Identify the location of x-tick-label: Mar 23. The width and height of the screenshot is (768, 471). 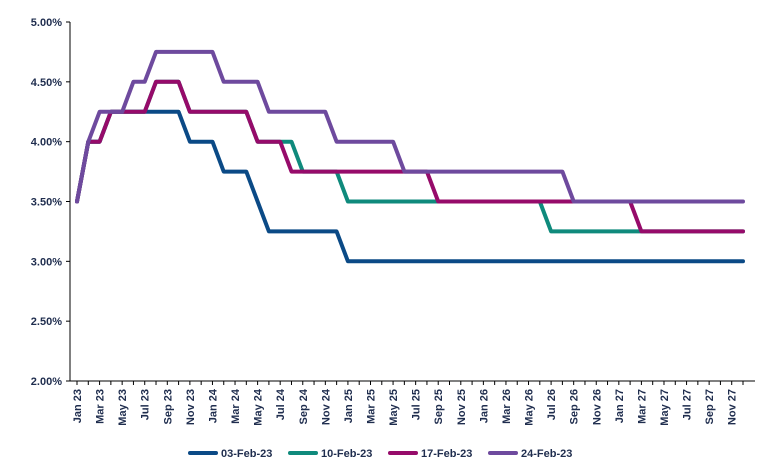
(101, 406).